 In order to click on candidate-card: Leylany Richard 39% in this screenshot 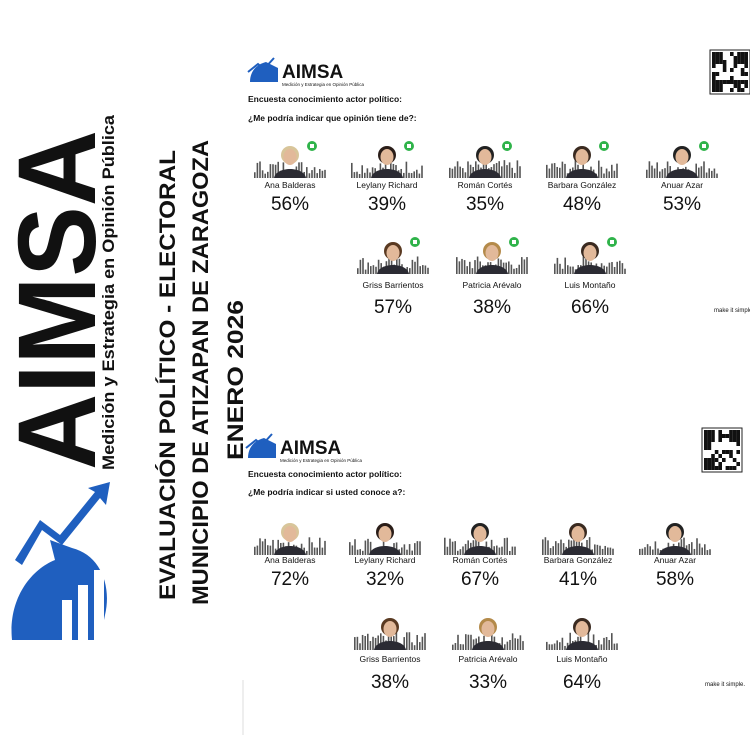, I will do `click(387, 178)`.